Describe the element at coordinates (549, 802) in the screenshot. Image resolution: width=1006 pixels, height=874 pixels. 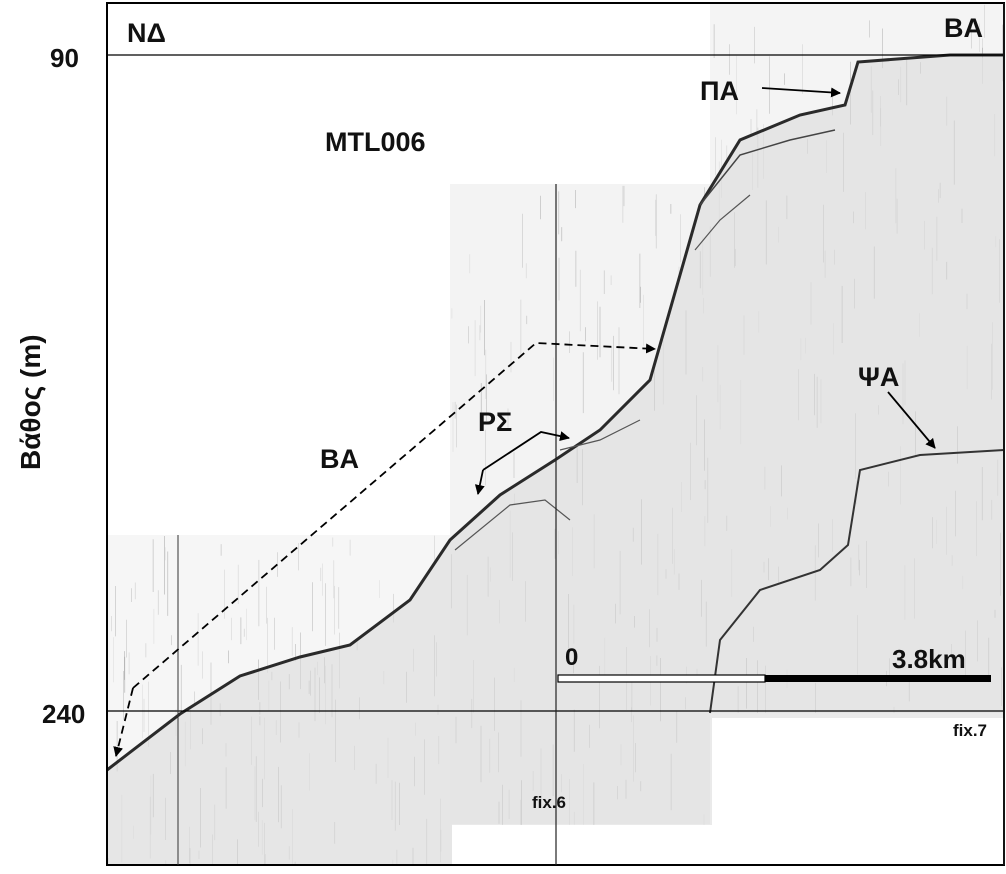
I see `fix-6-label: fix.6` at that location.